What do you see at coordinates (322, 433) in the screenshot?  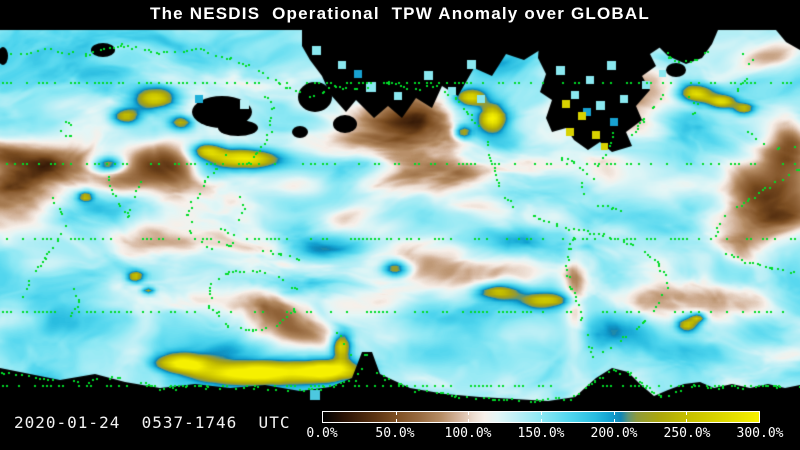 I see `colorbar-label: 0.0%` at bounding box center [322, 433].